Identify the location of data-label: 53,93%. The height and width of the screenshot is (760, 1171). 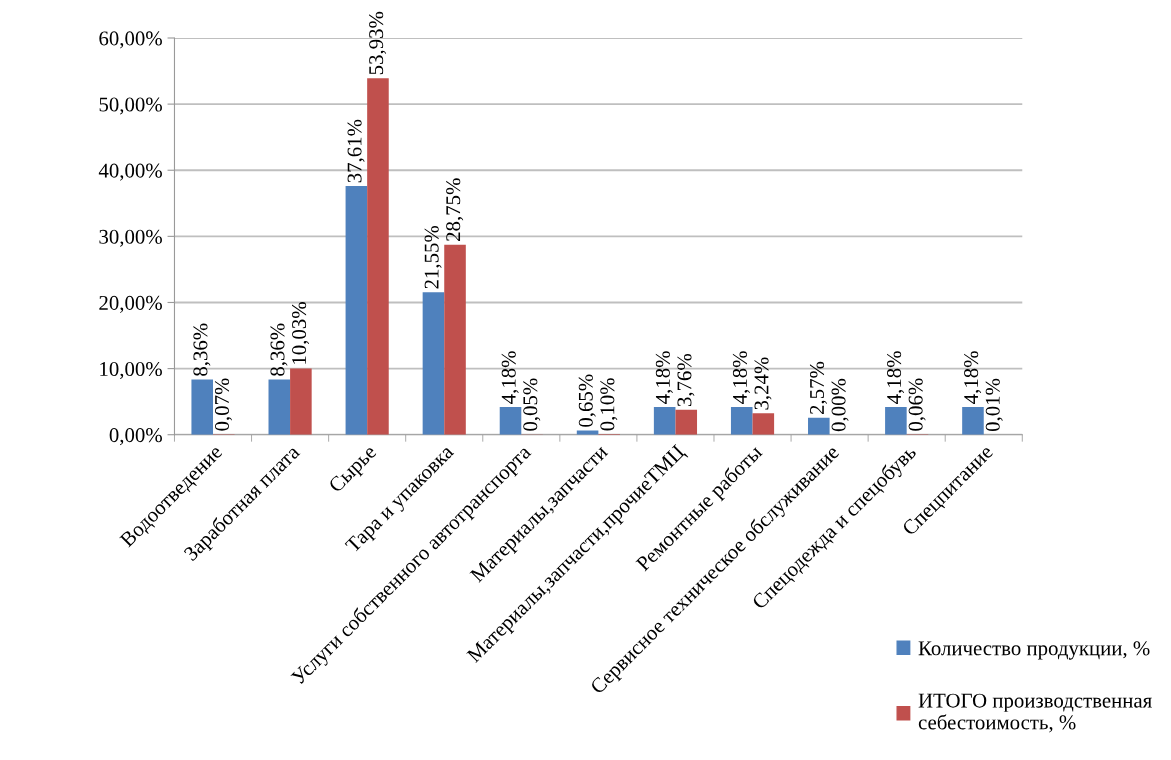
(378, 43).